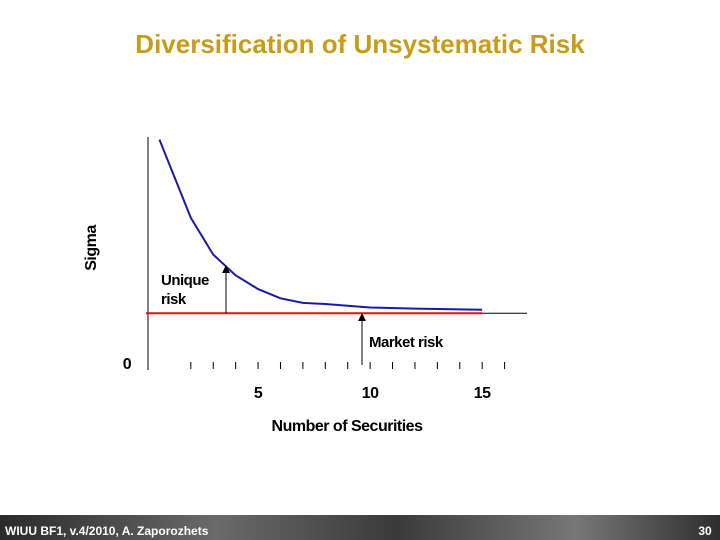 This screenshot has height=540, width=720. Describe the element at coordinates (185, 290) in the screenshot. I see `annotation: Unique risk` at that location.